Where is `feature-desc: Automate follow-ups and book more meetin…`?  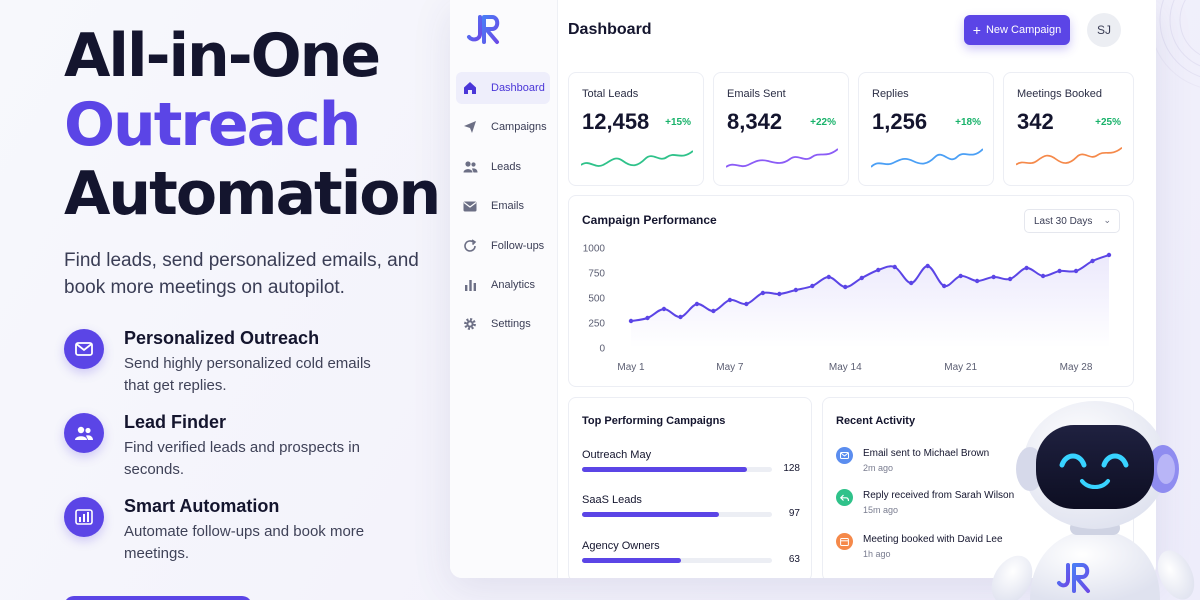
feature-desc: Automate follow-ups and book more meetin… is located at coordinates (244, 542).